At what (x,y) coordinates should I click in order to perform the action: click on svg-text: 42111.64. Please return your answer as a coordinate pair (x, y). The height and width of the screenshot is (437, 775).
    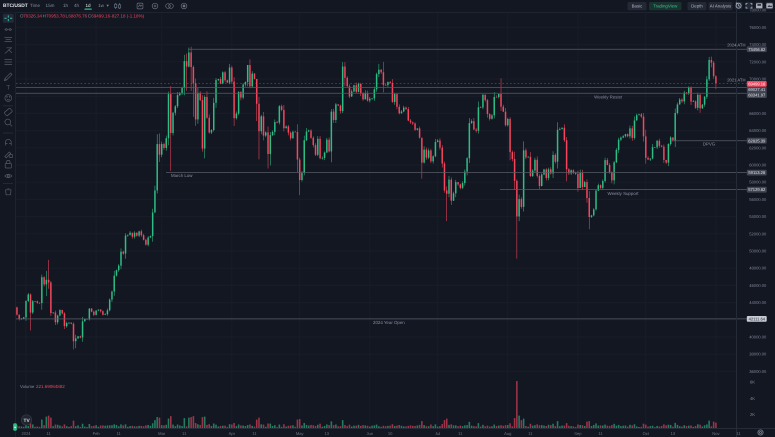
    Looking at the image, I should click on (757, 318).